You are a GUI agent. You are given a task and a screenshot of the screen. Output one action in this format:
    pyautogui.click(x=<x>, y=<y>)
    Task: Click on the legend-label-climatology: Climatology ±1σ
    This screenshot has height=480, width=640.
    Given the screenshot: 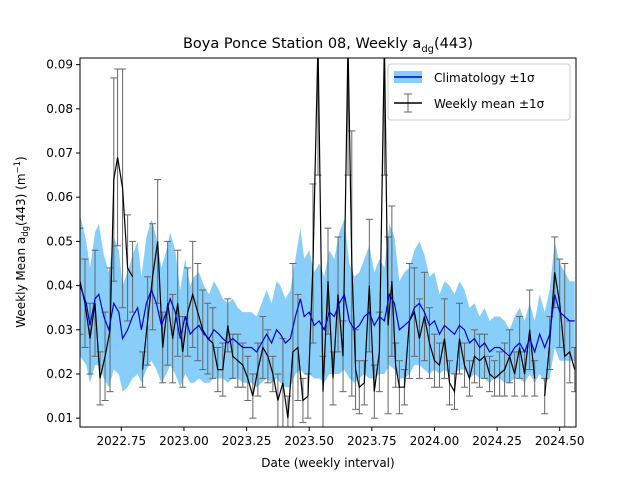 What is the action you would take?
    pyautogui.click(x=484, y=78)
    